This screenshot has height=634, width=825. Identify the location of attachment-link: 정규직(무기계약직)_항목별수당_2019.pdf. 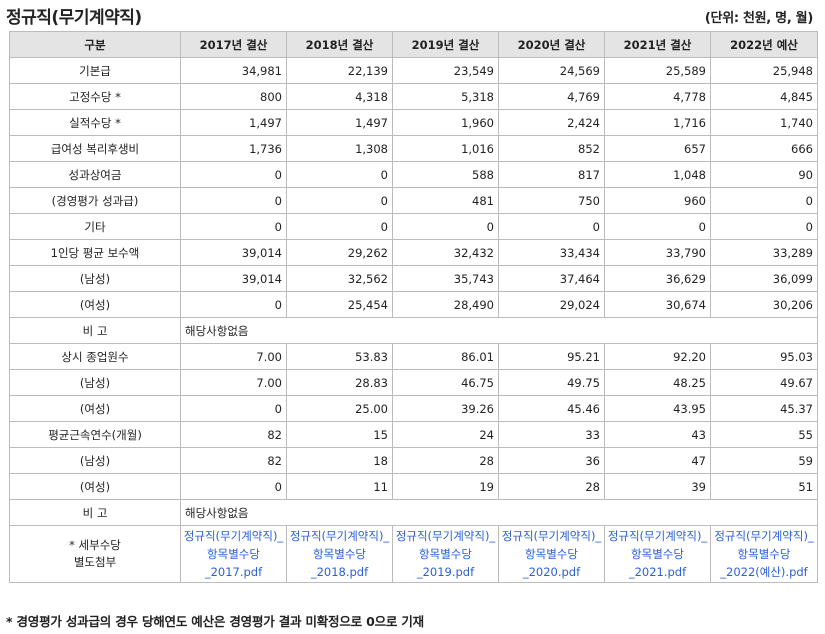
(445, 554).